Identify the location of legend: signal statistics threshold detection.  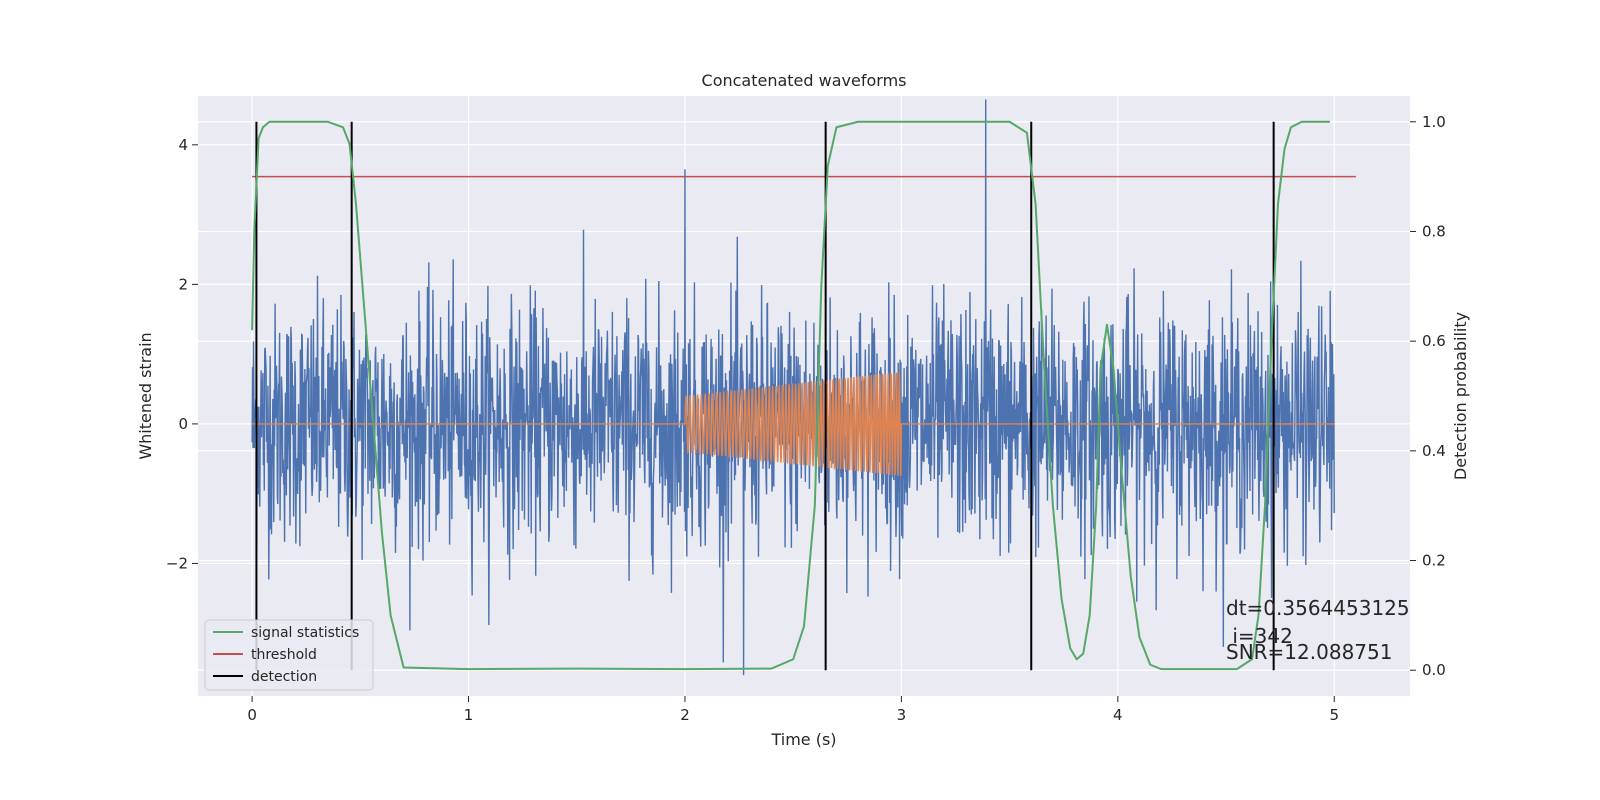
(289, 655).